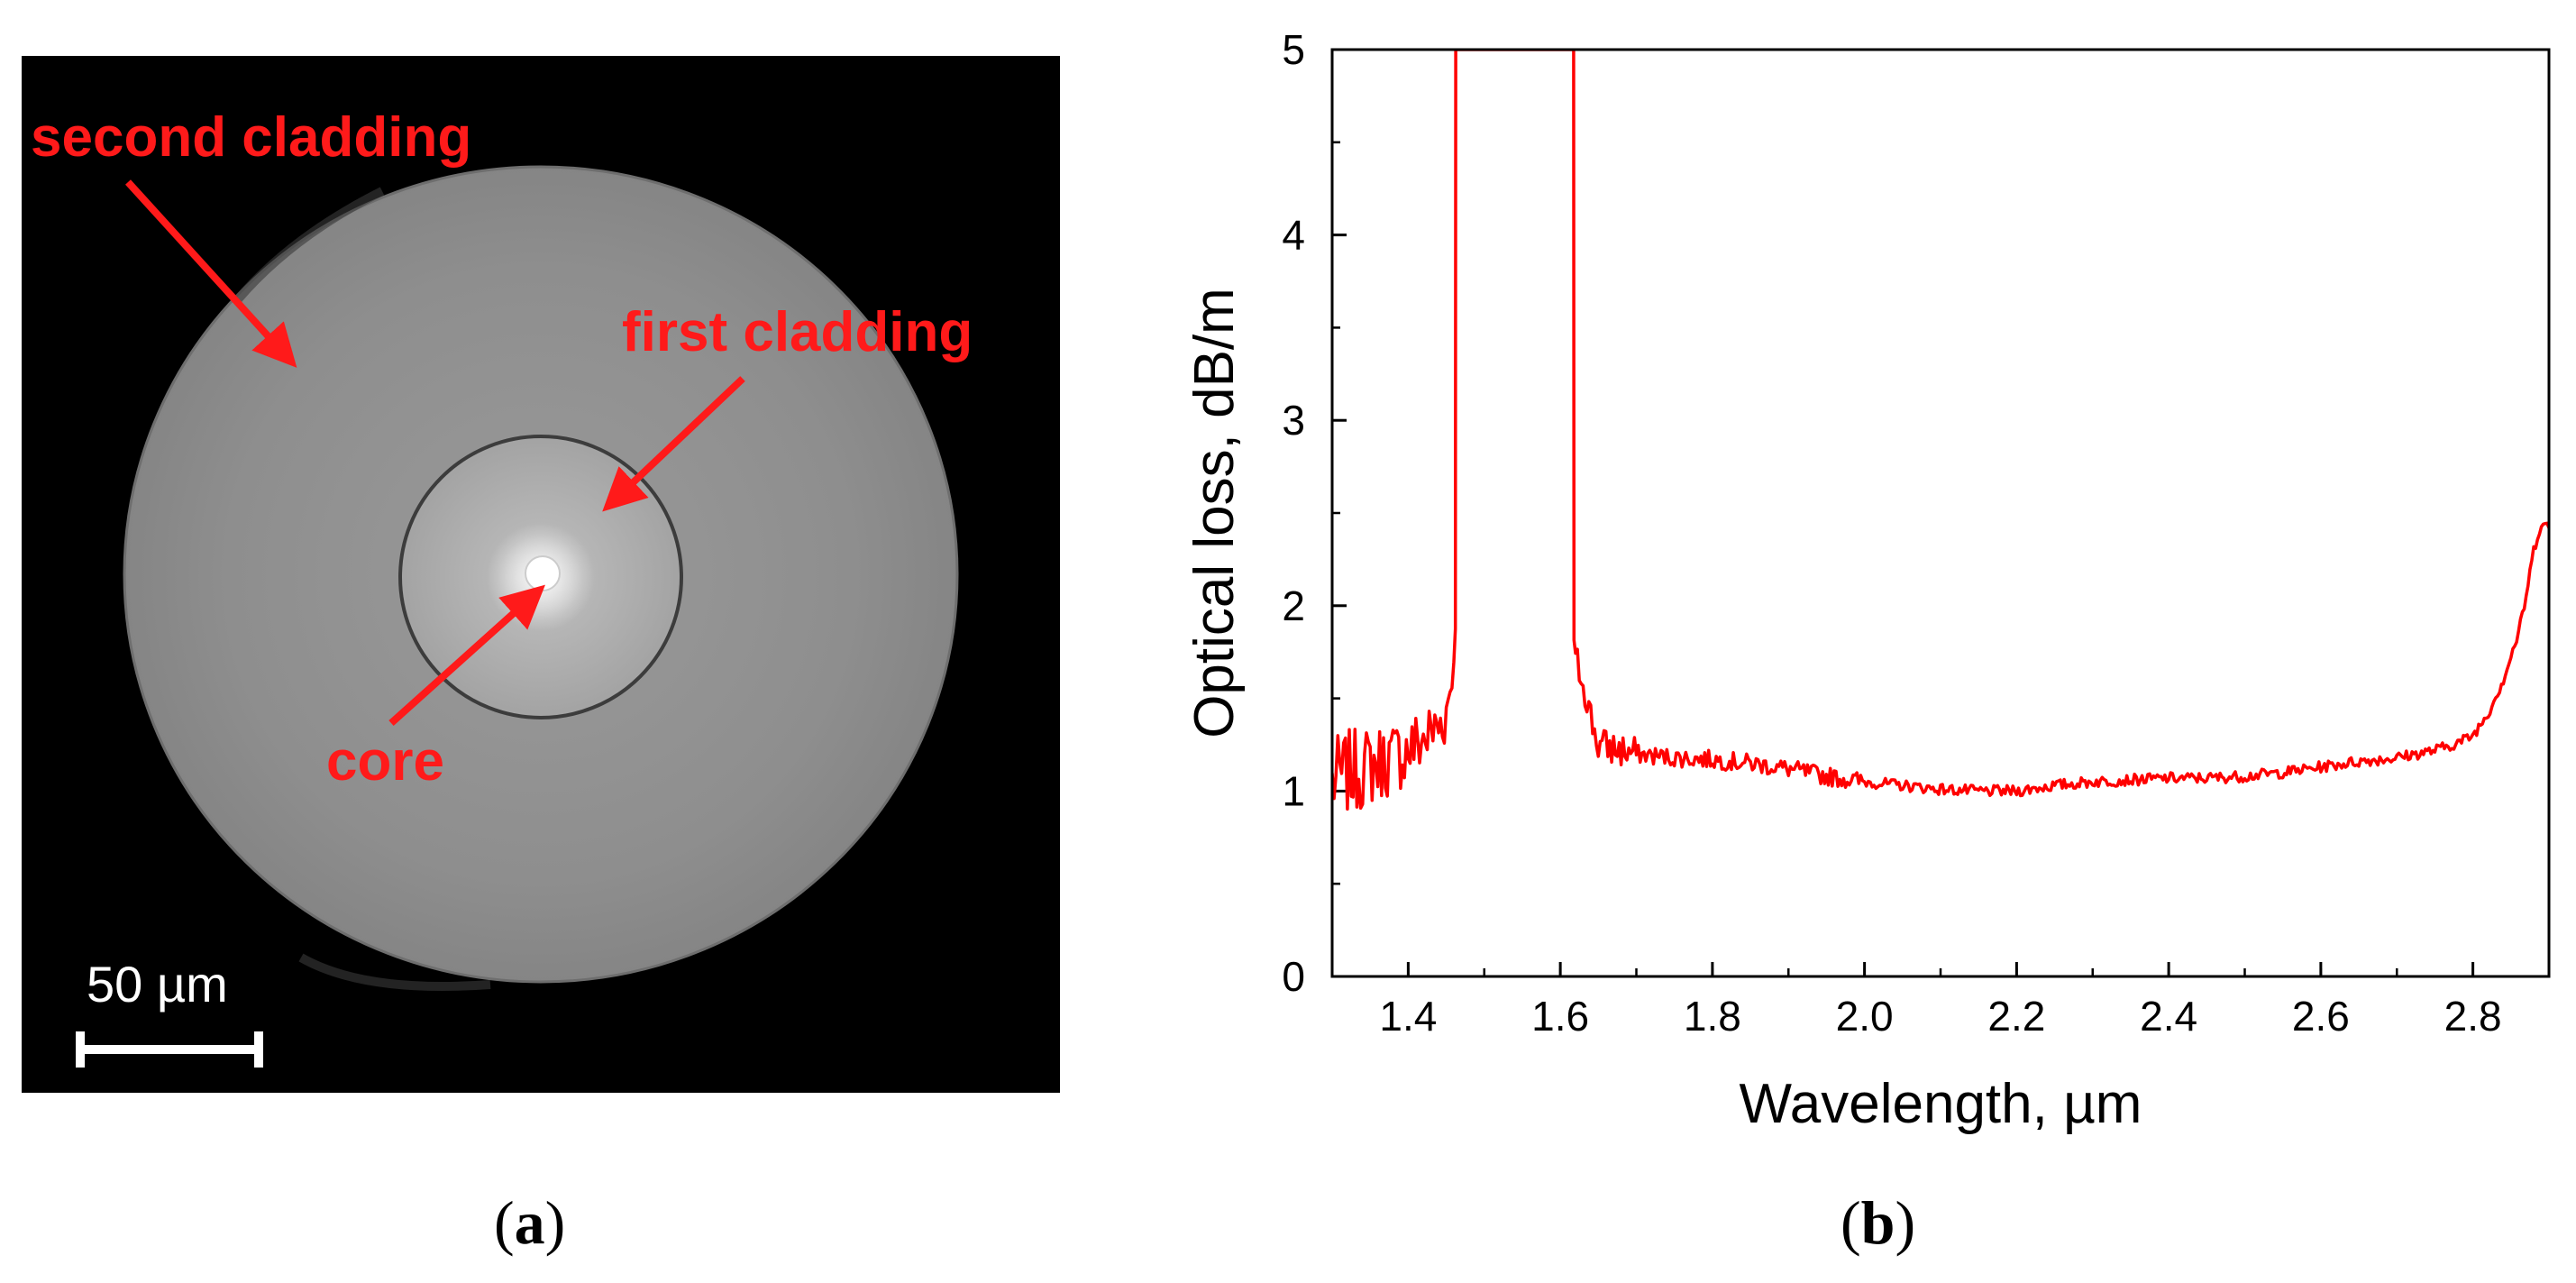 The width and height of the screenshot is (2576, 1283). Describe the element at coordinates (1293, 420) in the screenshot. I see `y-tick-label: 3` at that location.